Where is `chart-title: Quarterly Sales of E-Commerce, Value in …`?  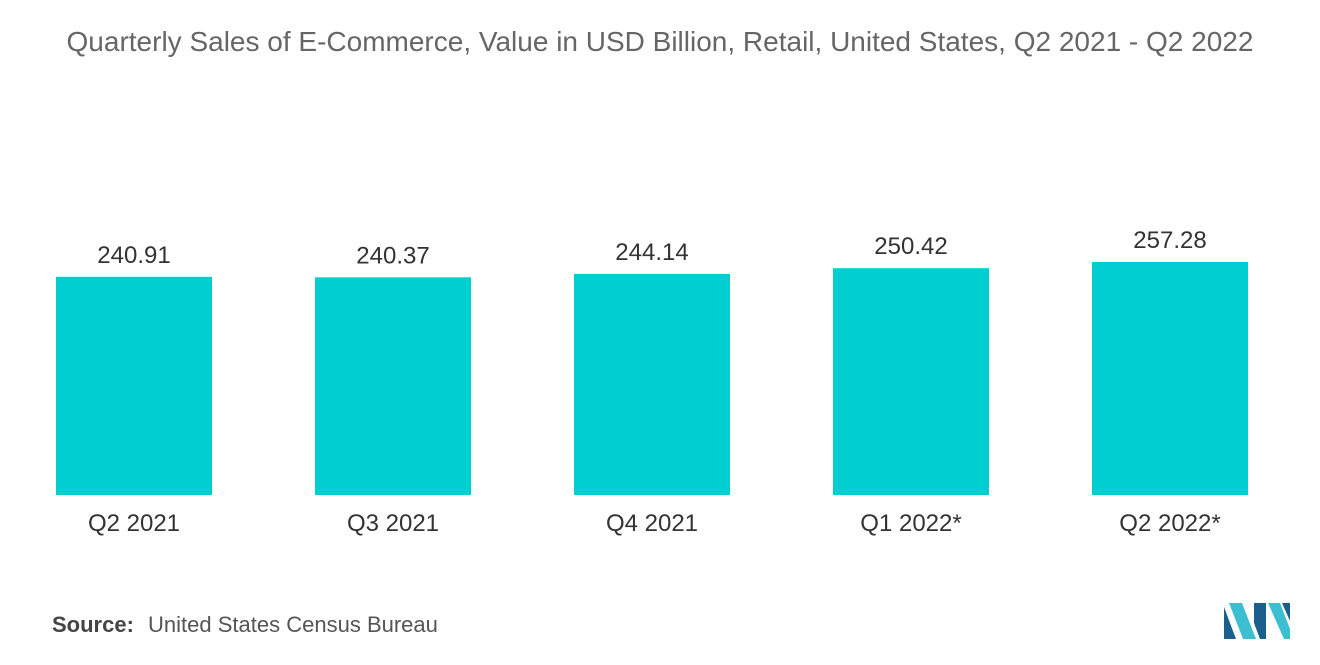
chart-title: Quarterly Sales of E-Commerce, Value in … is located at coordinates (660, 41).